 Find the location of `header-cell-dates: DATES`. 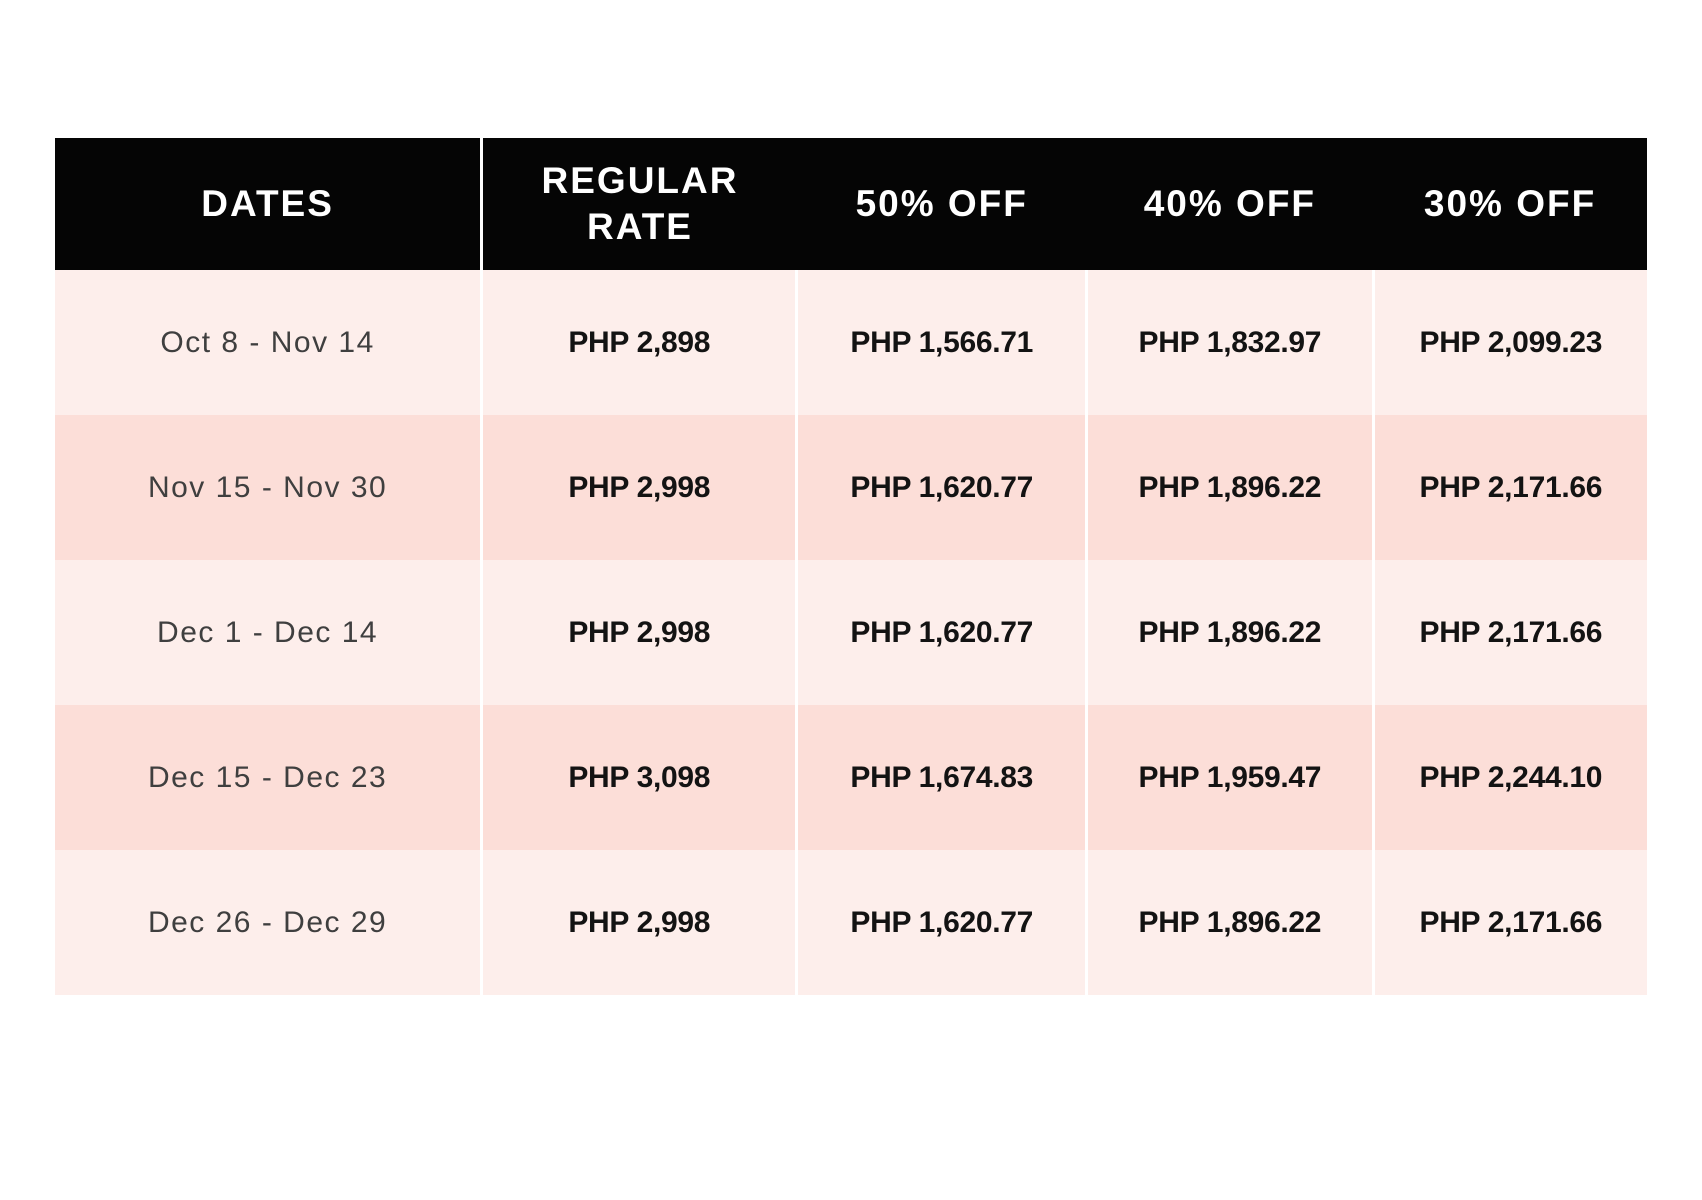

header-cell-dates: DATES is located at coordinates (269, 204).